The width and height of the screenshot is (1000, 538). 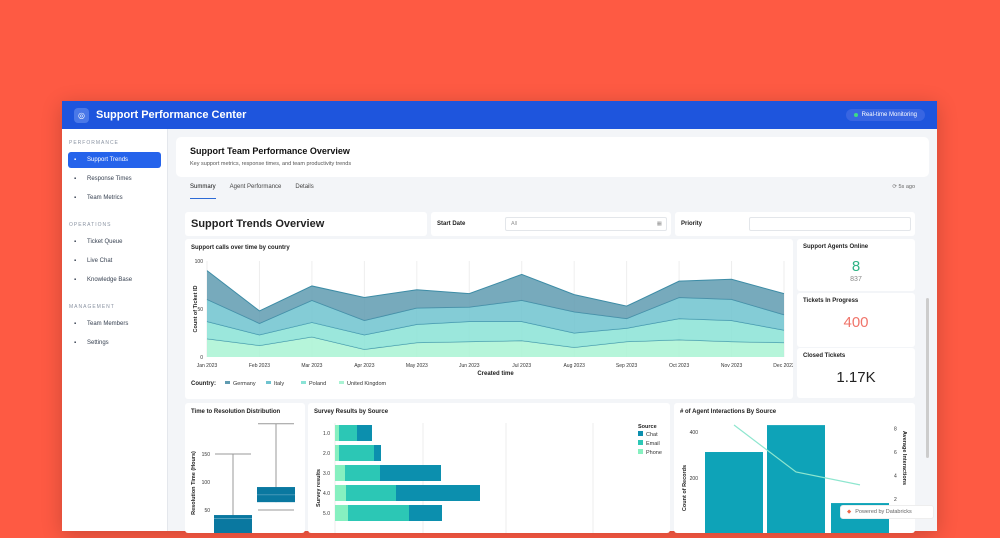 I want to click on sidebar-item-team-metrics: ▪ Team Metrics, so click(x=114, y=198).